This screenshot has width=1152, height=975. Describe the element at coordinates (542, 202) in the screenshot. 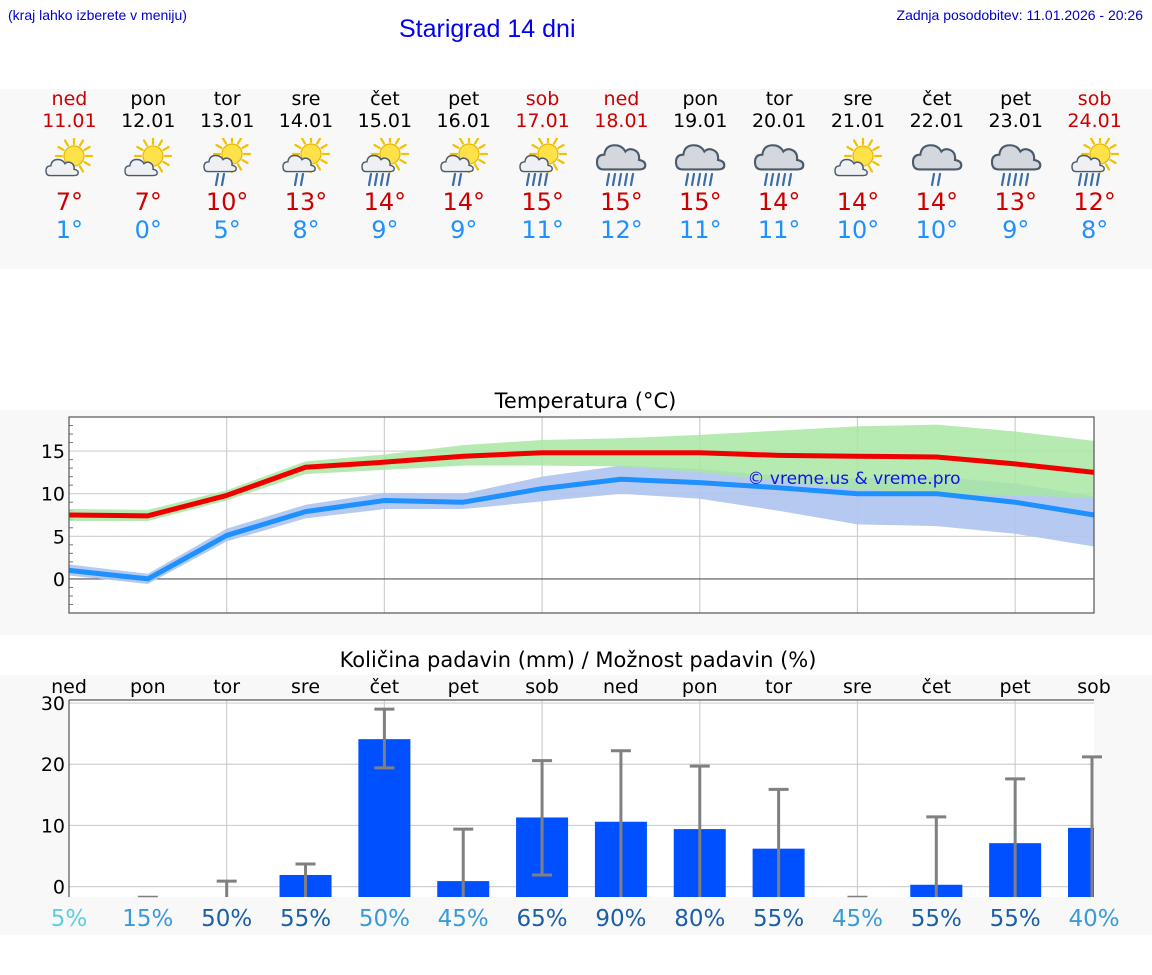

I see `max-temperature: 15°` at that location.